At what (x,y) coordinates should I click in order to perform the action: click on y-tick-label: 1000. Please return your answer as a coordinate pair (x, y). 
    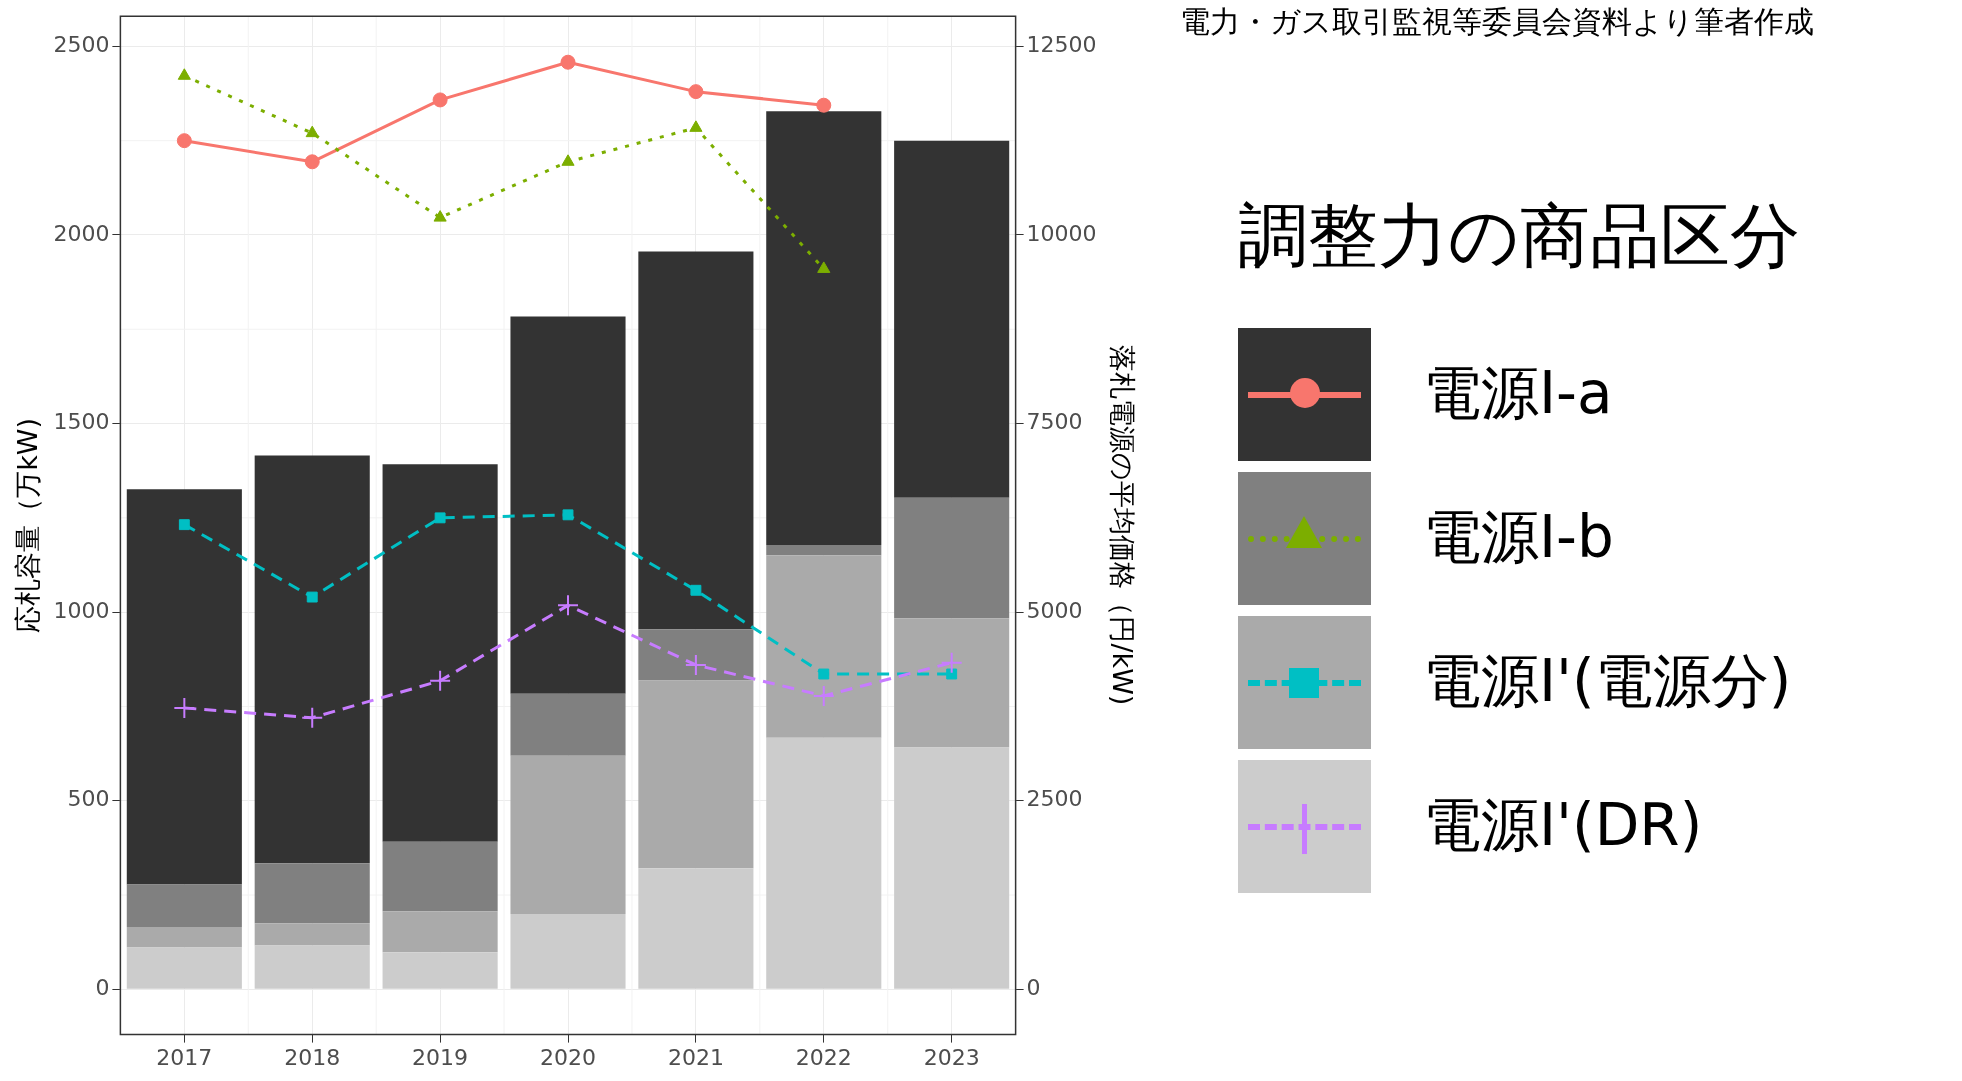
    Looking at the image, I should click on (81, 610).